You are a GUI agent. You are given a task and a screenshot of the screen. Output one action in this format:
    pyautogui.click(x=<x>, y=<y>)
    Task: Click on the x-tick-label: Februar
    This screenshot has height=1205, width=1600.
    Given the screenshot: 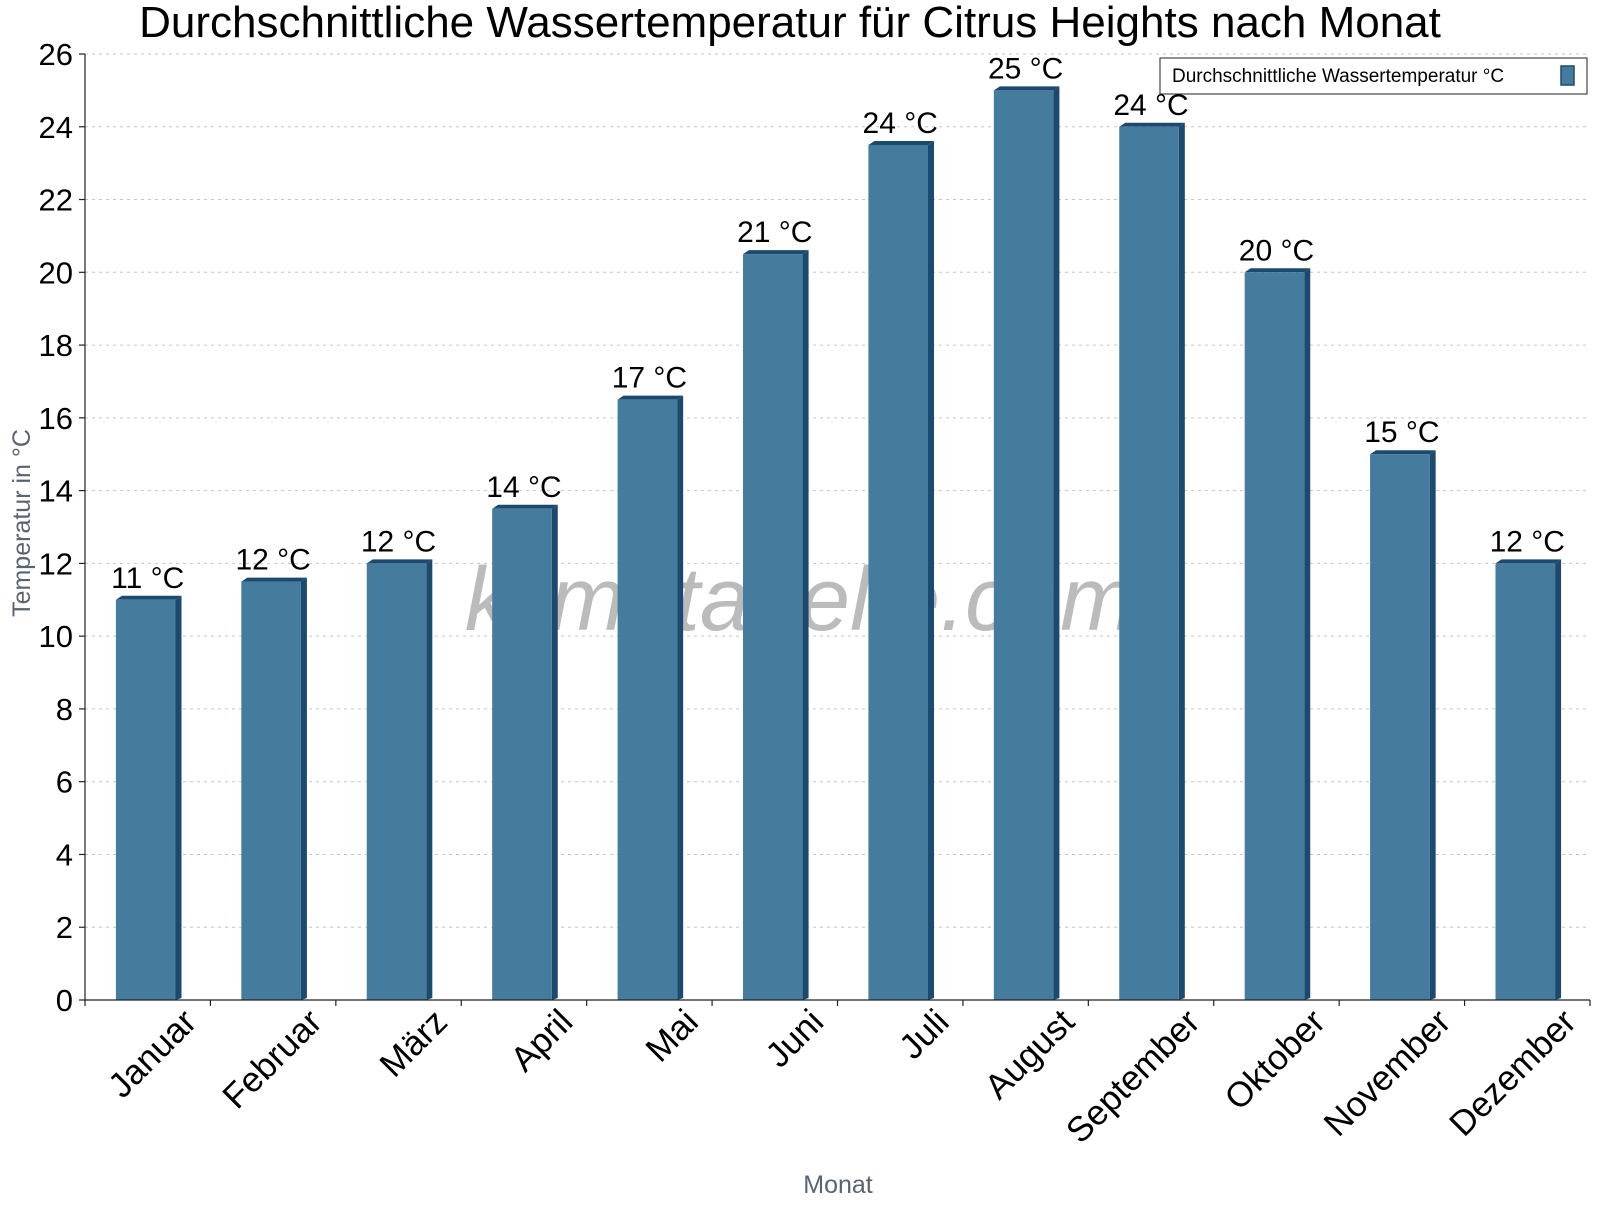 What is the action you would take?
    pyautogui.click(x=272, y=1059)
    